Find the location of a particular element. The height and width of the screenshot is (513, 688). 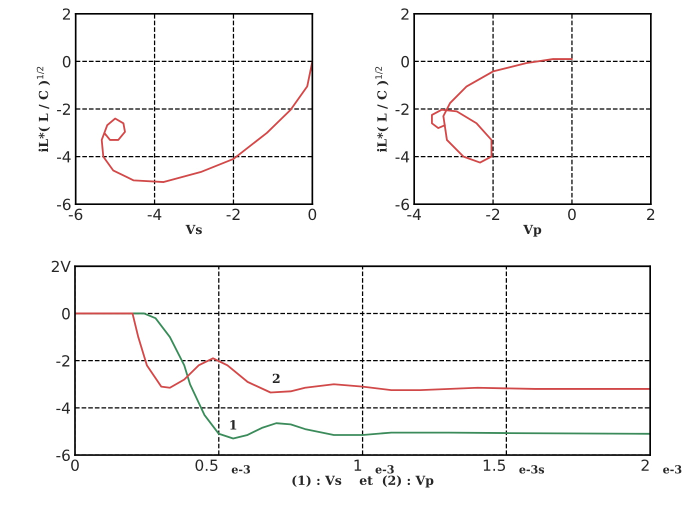

x-axis-title: (1) : Vs et (2) : Vp is located at coordinates (363, 481).